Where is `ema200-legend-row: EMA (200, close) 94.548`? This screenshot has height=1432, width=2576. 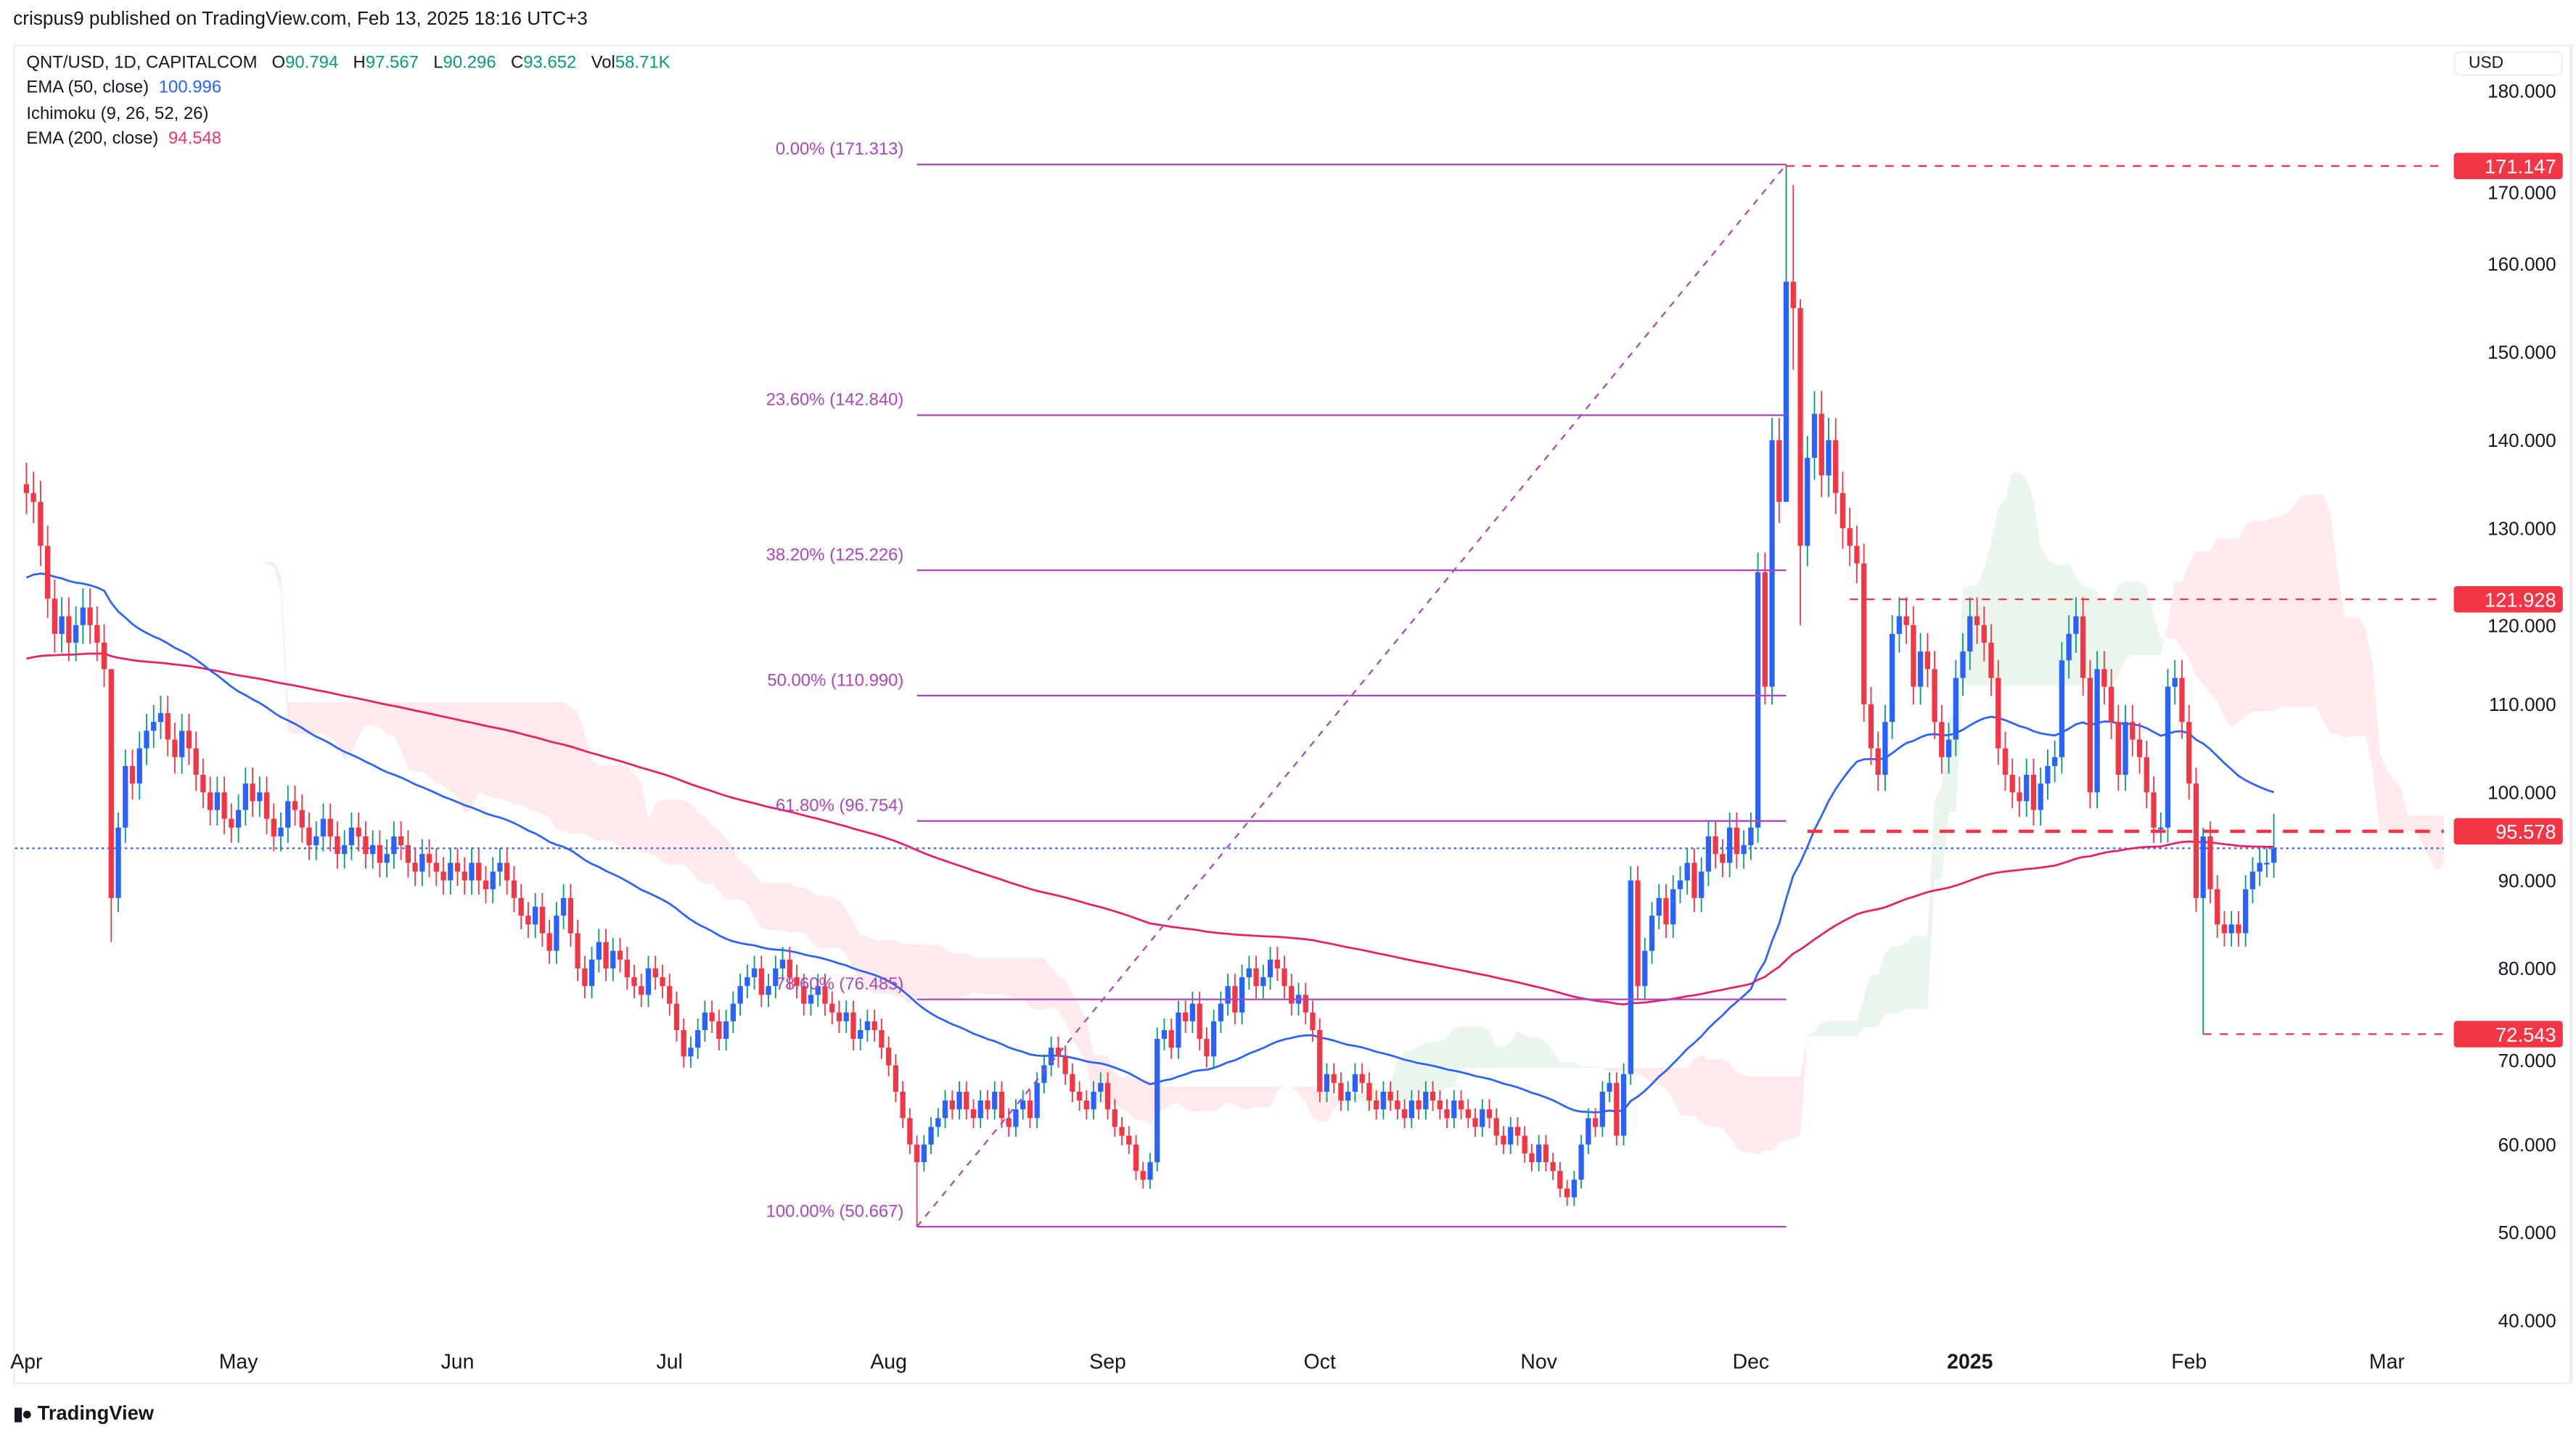
ema200-legend-row: EMA (200, close) 94.548 is located at coordinates (353, 139).